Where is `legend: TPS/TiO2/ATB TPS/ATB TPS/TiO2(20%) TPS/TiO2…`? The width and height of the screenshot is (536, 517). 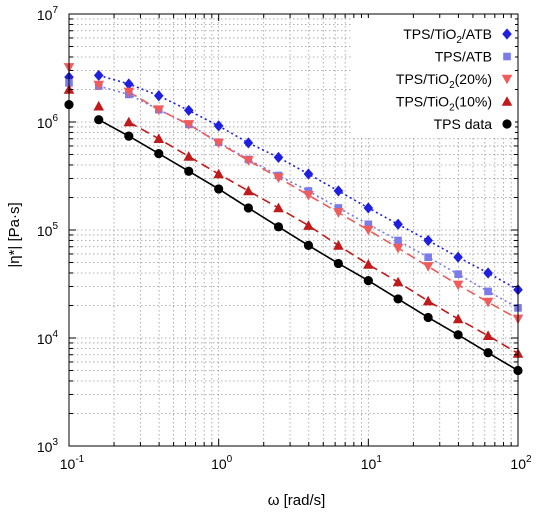
legend: TPS/TiO2/ATB TPS/ATB TPS/TiO2(20%) TPS/TiO2… is located at coordinates (433, 78).